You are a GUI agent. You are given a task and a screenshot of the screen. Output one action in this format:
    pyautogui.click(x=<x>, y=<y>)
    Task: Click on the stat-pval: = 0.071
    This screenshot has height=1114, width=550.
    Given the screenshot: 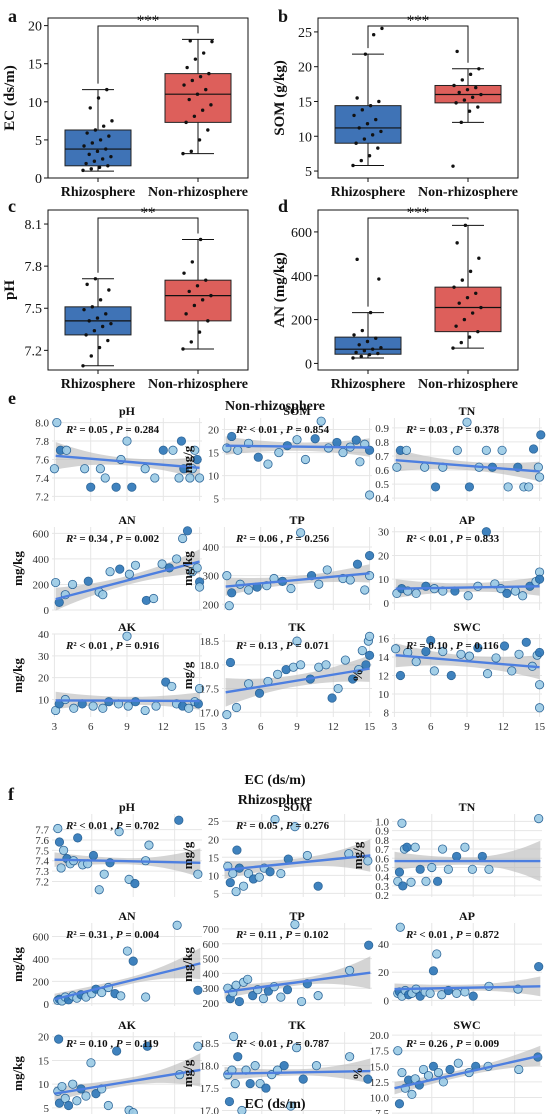 What is the action you would take?
    pyautogui.click(x=311, y=646)
    